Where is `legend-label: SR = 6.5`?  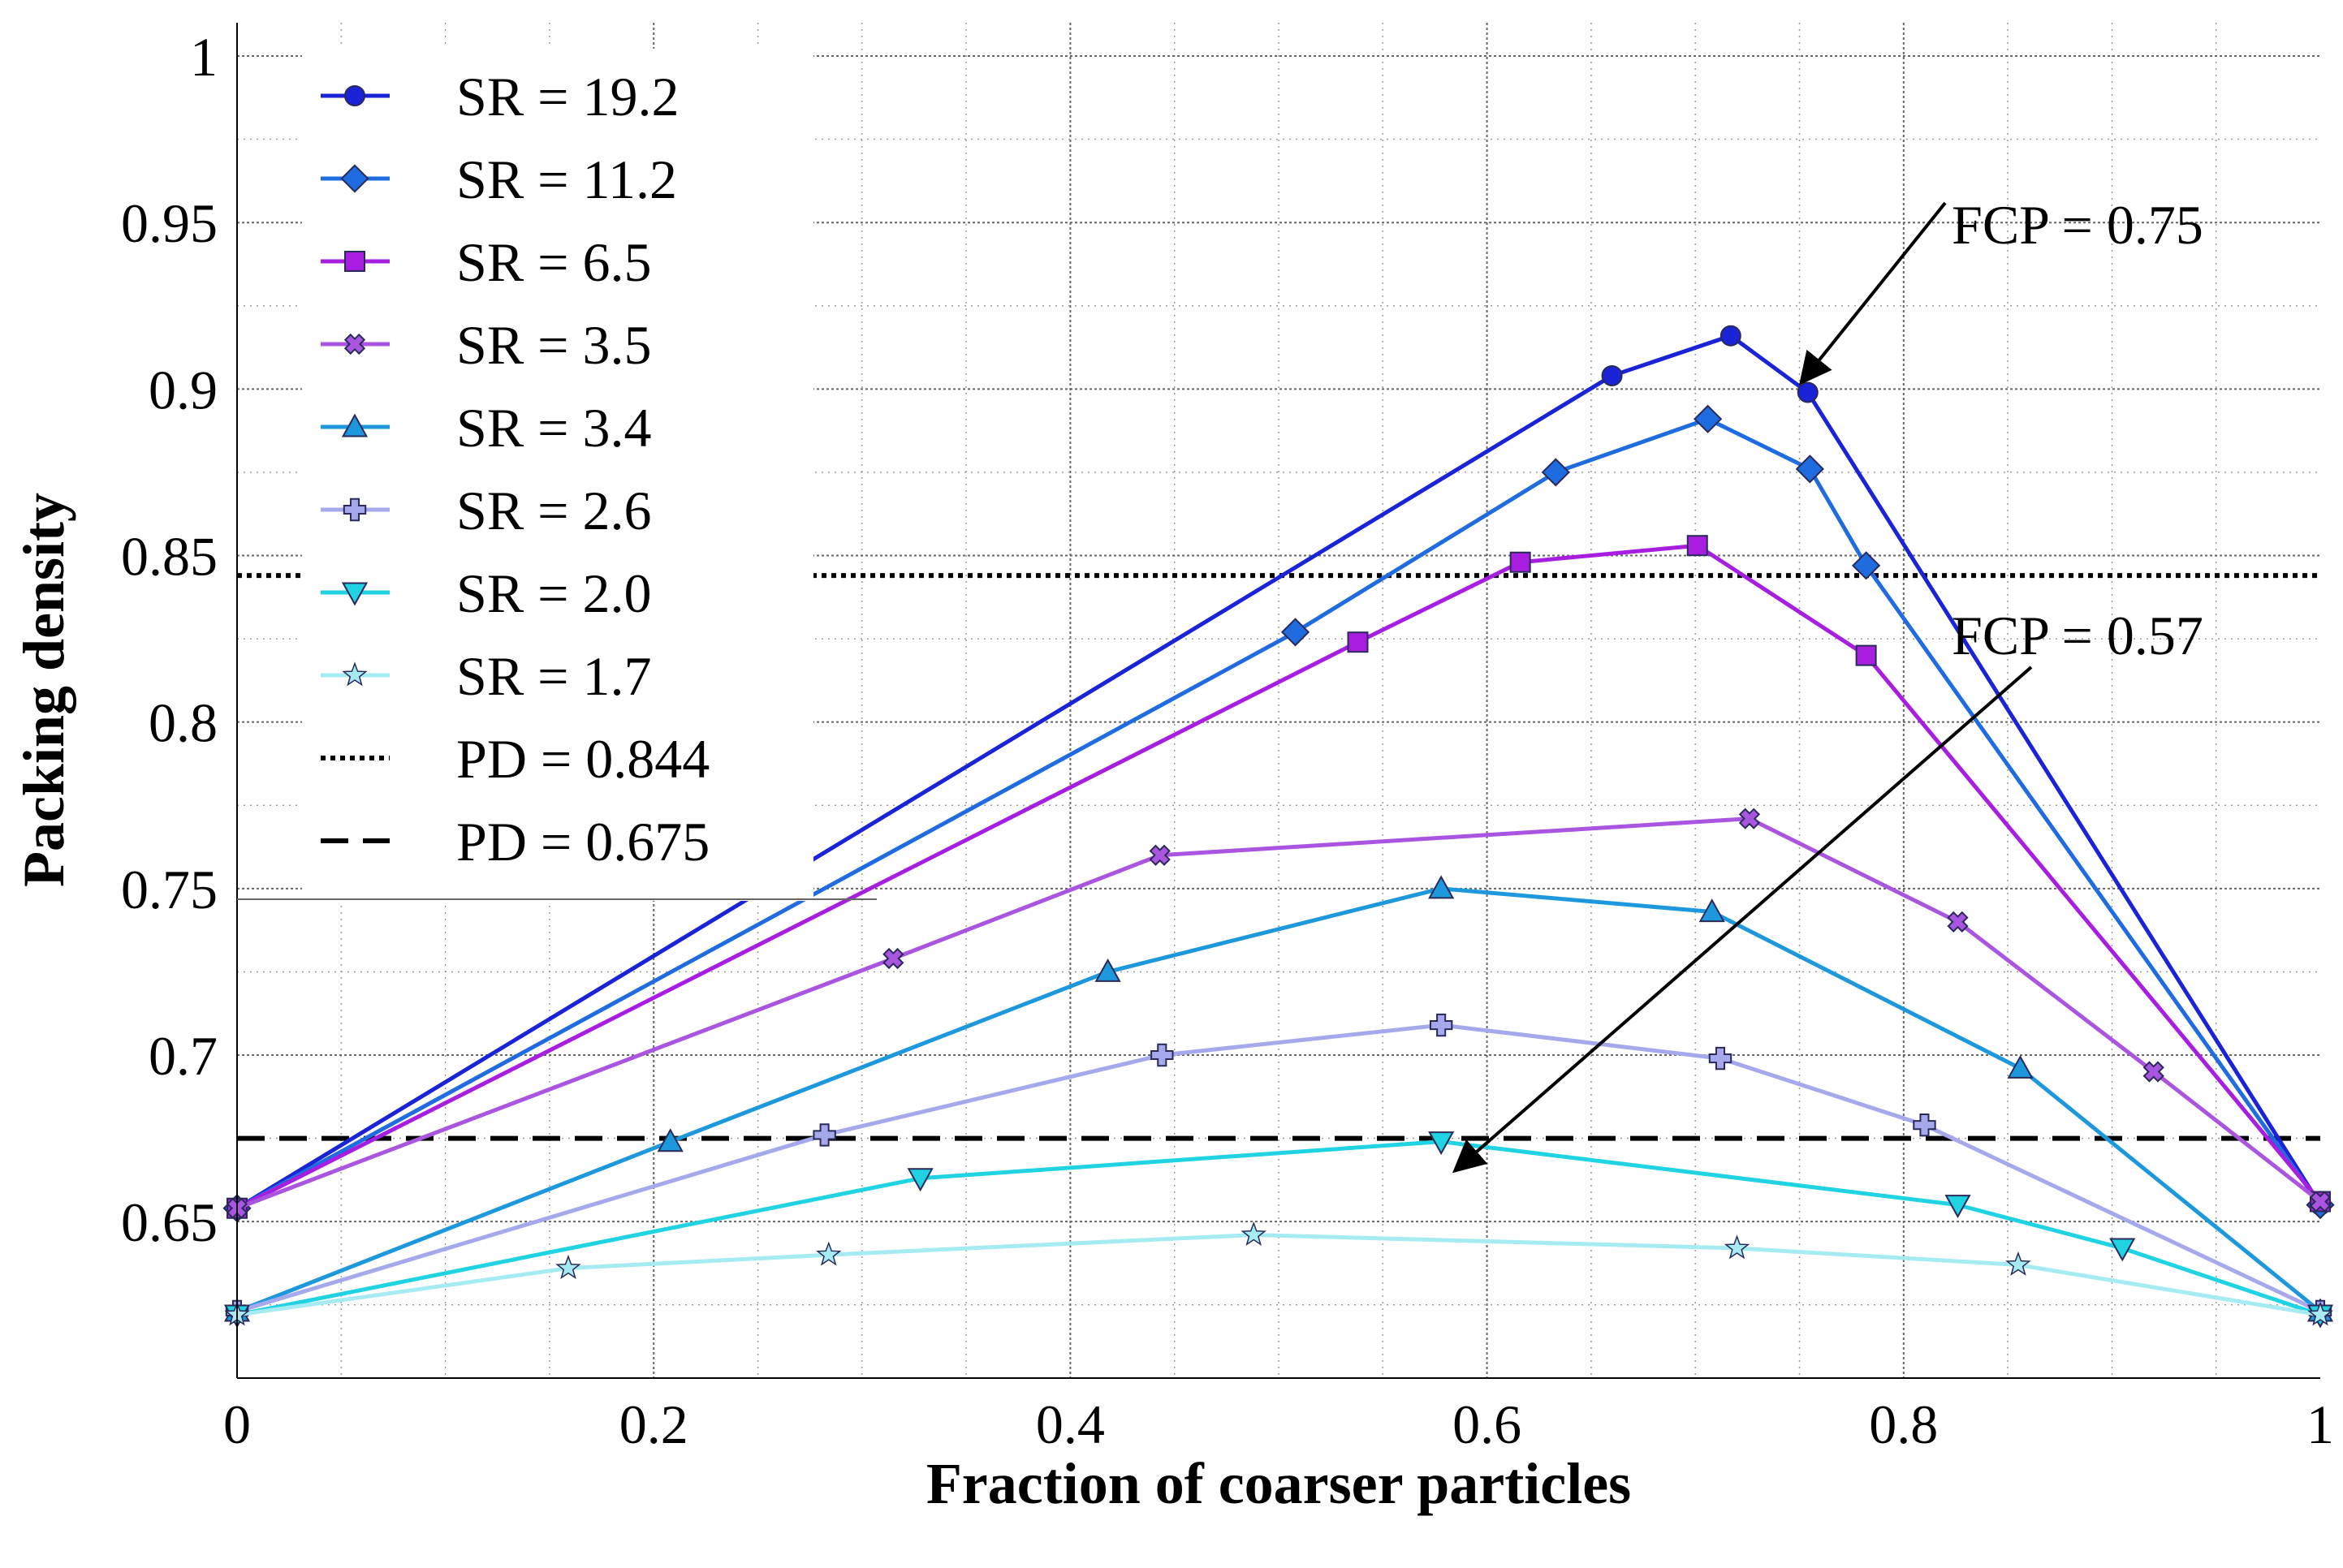
legend-label: SR = 6.5 is located at coordinates (554, 262).